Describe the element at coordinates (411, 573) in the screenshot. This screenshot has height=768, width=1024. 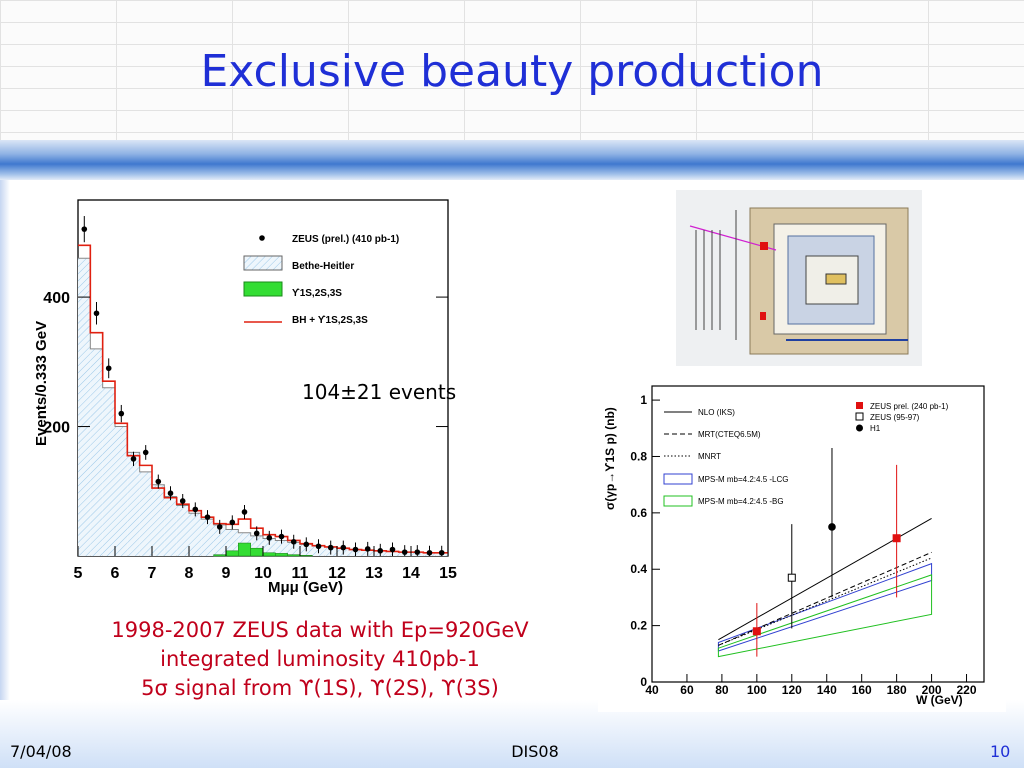
I see `x-tick-label: 14` at that location.